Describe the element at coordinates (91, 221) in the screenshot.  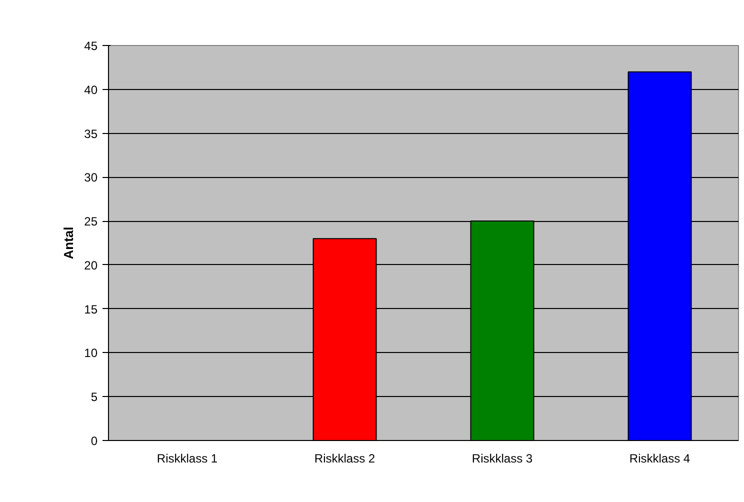
I see `y-tick-label: 25` at that location.